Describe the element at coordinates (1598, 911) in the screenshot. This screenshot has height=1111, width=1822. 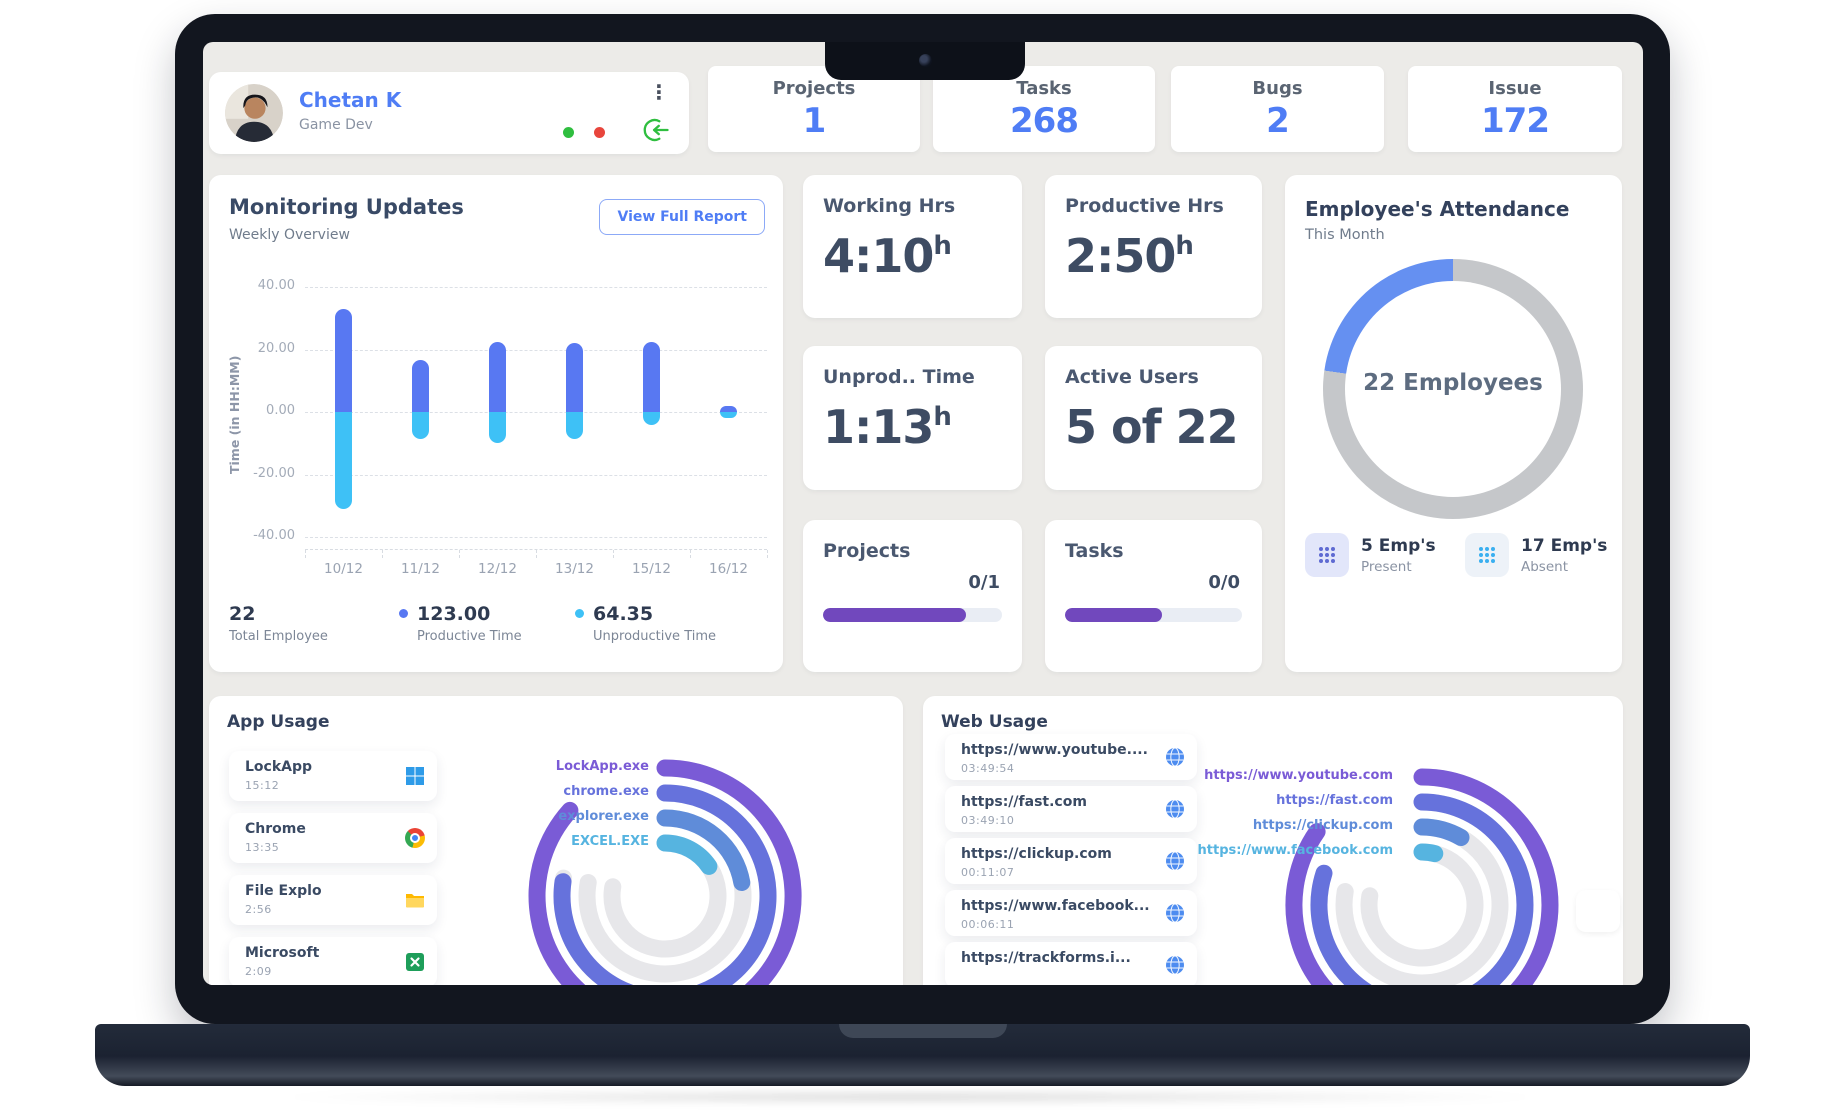
I see `scrollbar-thumb` at that location.